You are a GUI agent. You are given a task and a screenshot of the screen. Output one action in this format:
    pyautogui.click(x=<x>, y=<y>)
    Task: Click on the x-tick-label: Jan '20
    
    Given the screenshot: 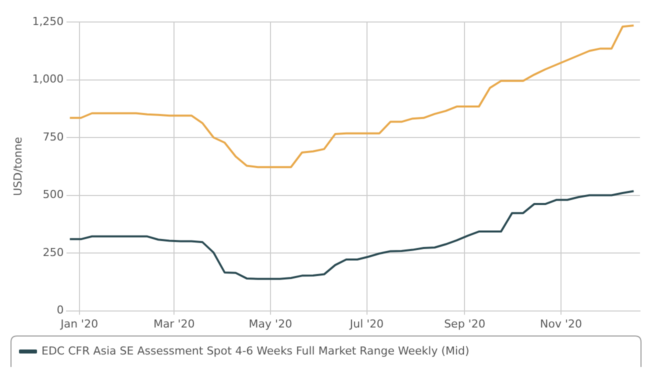 What is the action you would take?
    pyautogui.click(x=79, y=323)
    